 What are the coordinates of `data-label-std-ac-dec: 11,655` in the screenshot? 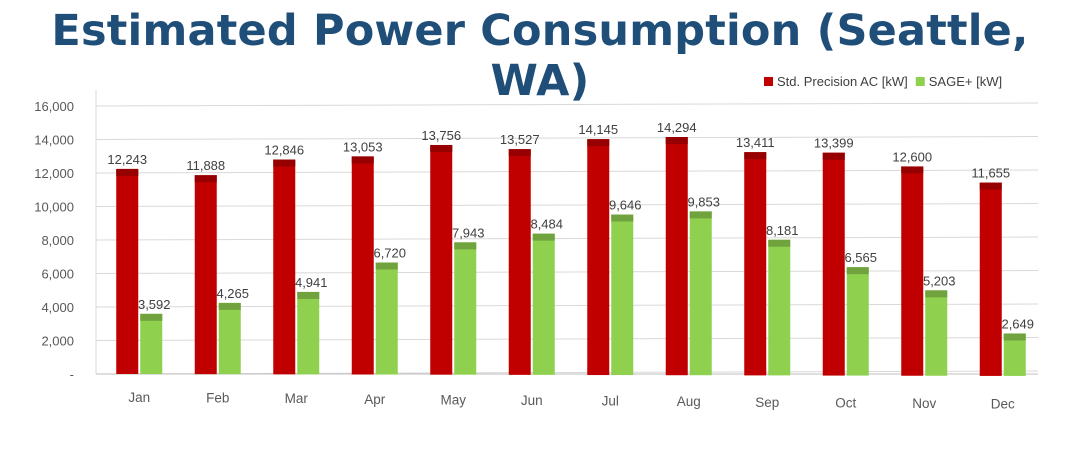 It's located at (990, 173).